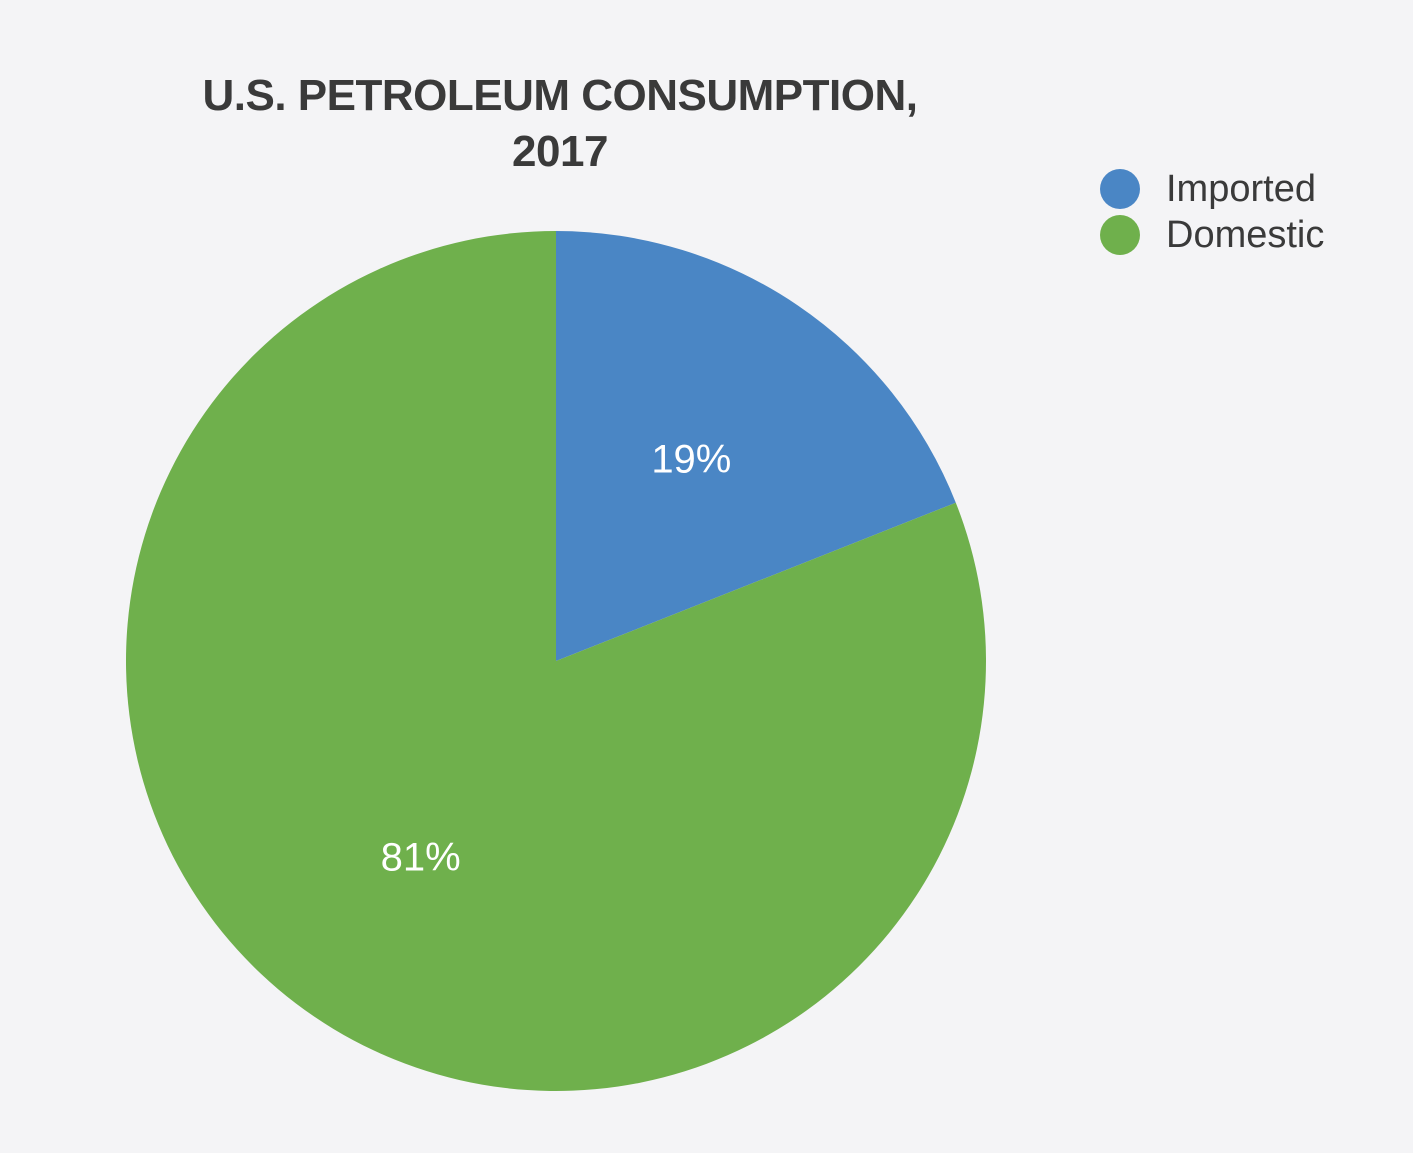  Describe the element at coordinates (560, 95) in the screenshot. I see `chart-title-line-1: U.S. PETROLEUM CONSUMPTION,` at that location.